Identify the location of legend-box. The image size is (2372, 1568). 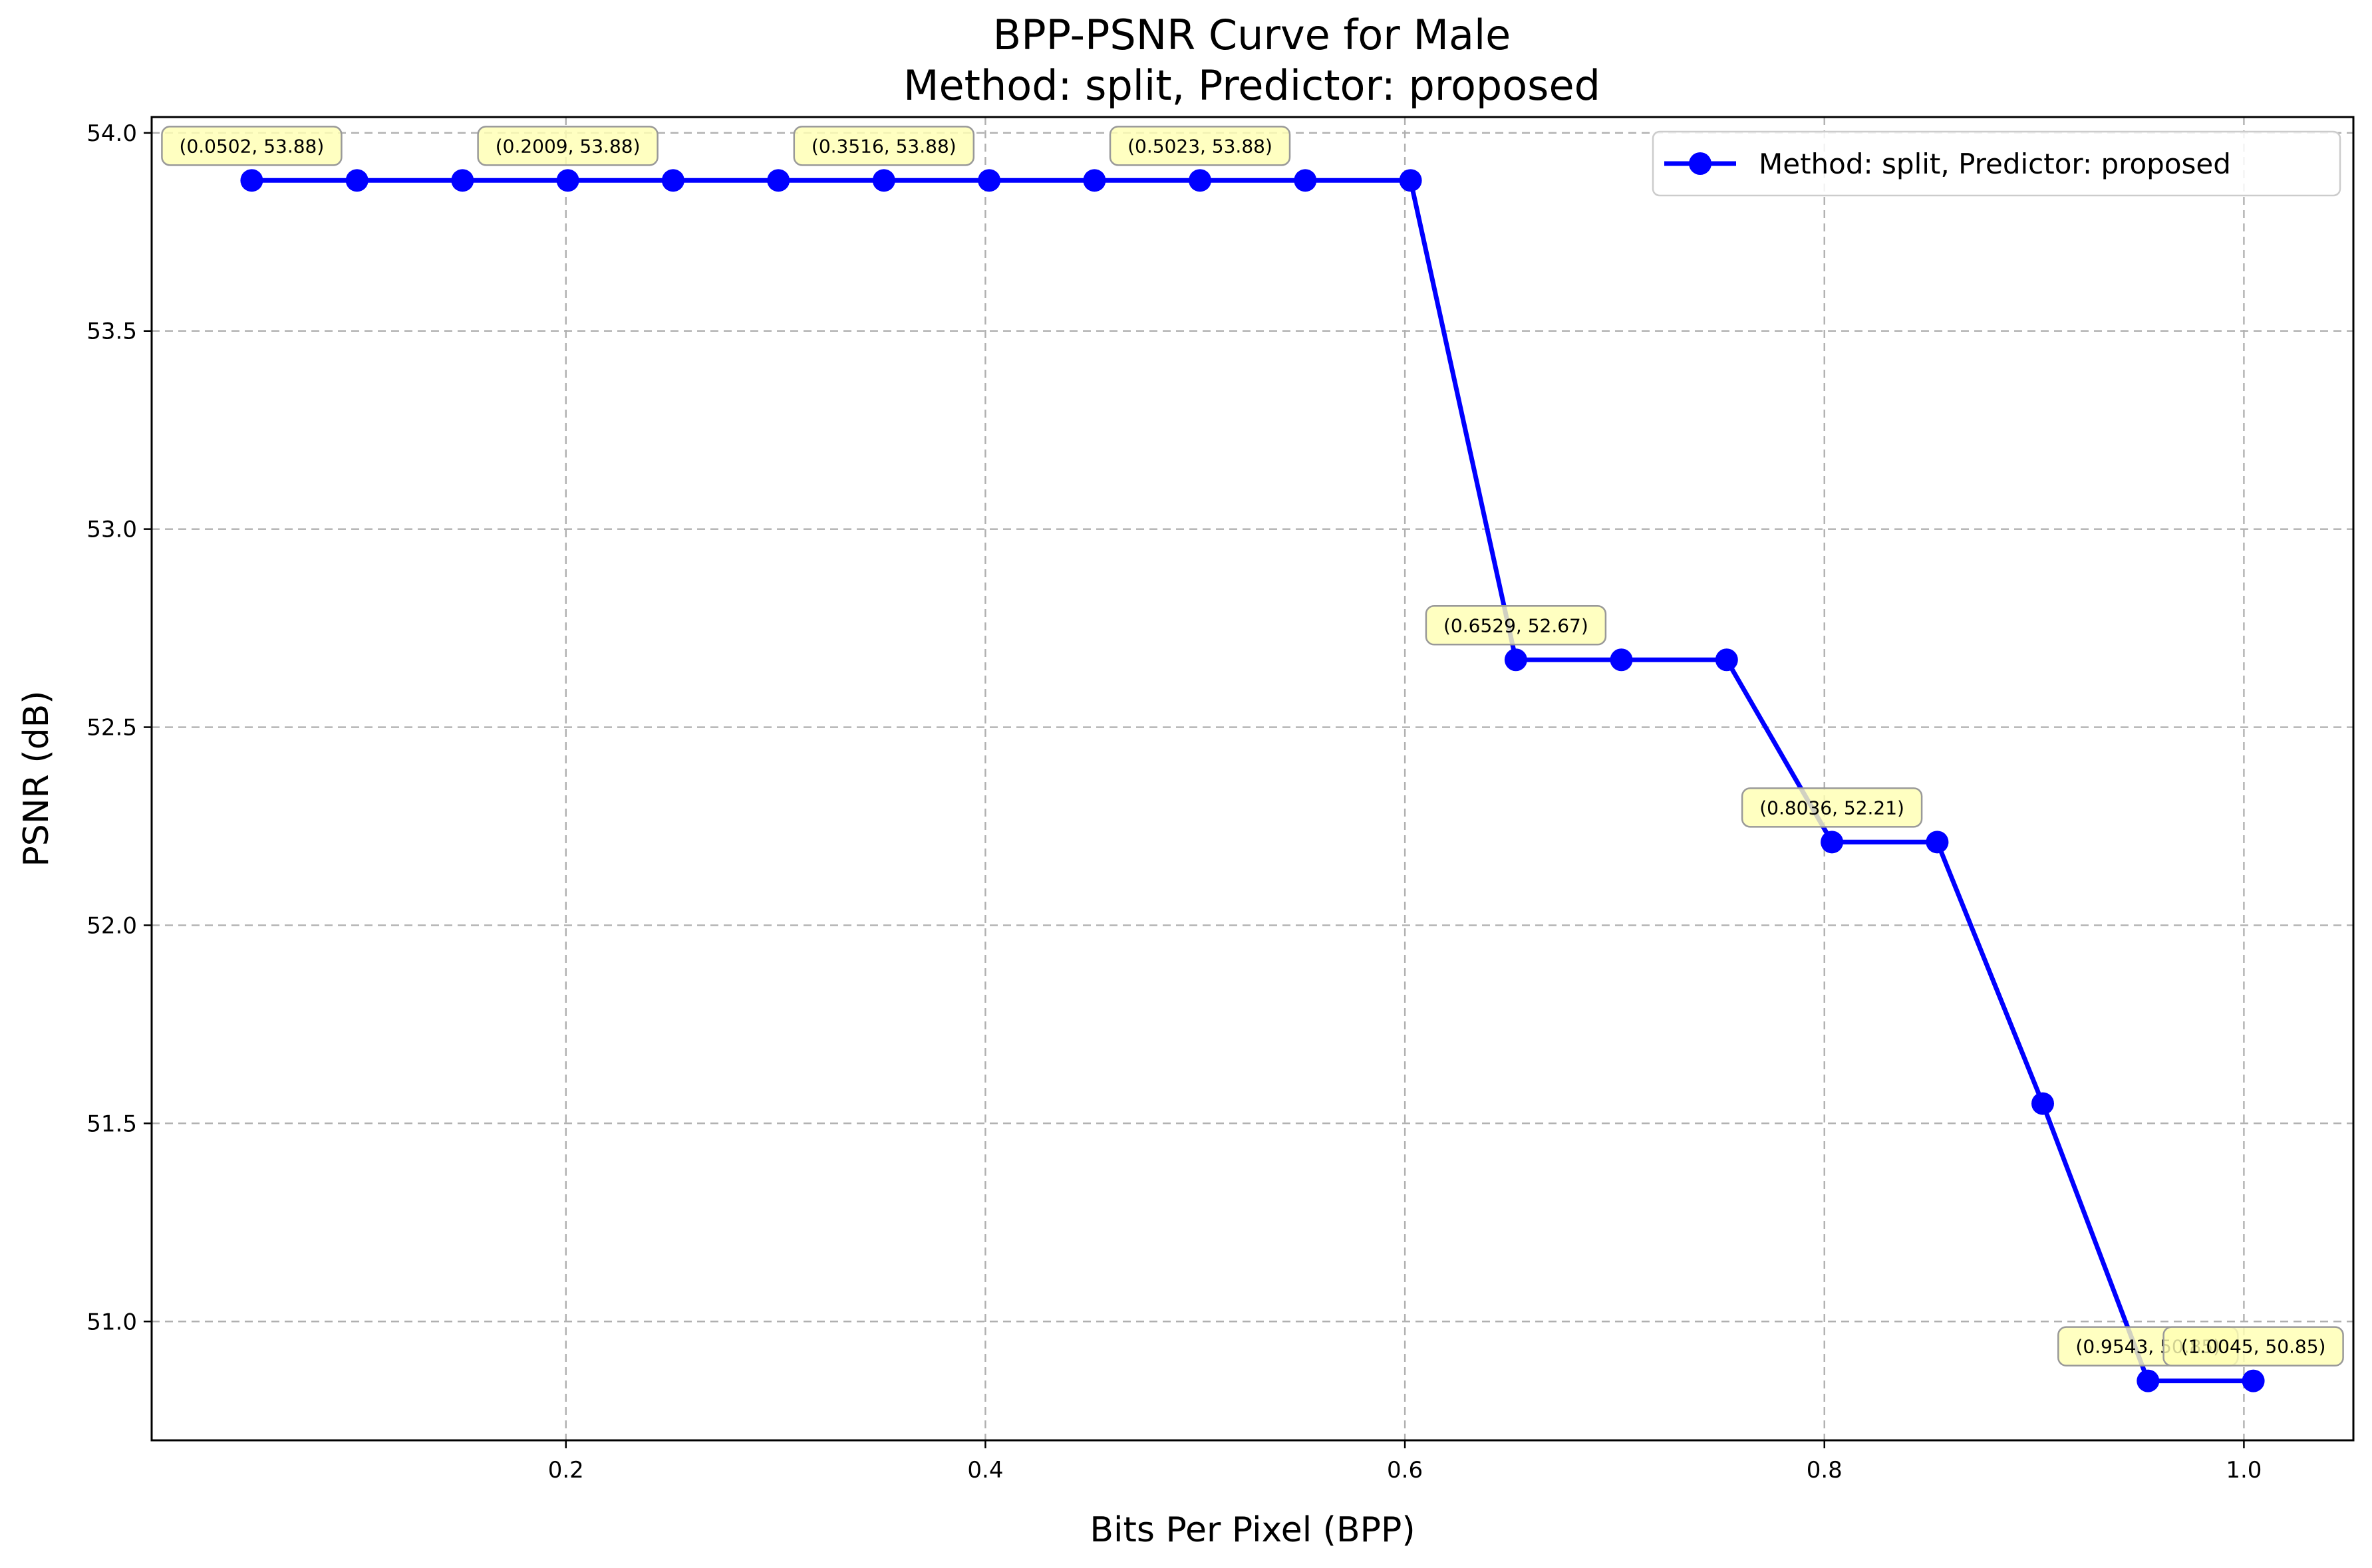
(1996, 163).